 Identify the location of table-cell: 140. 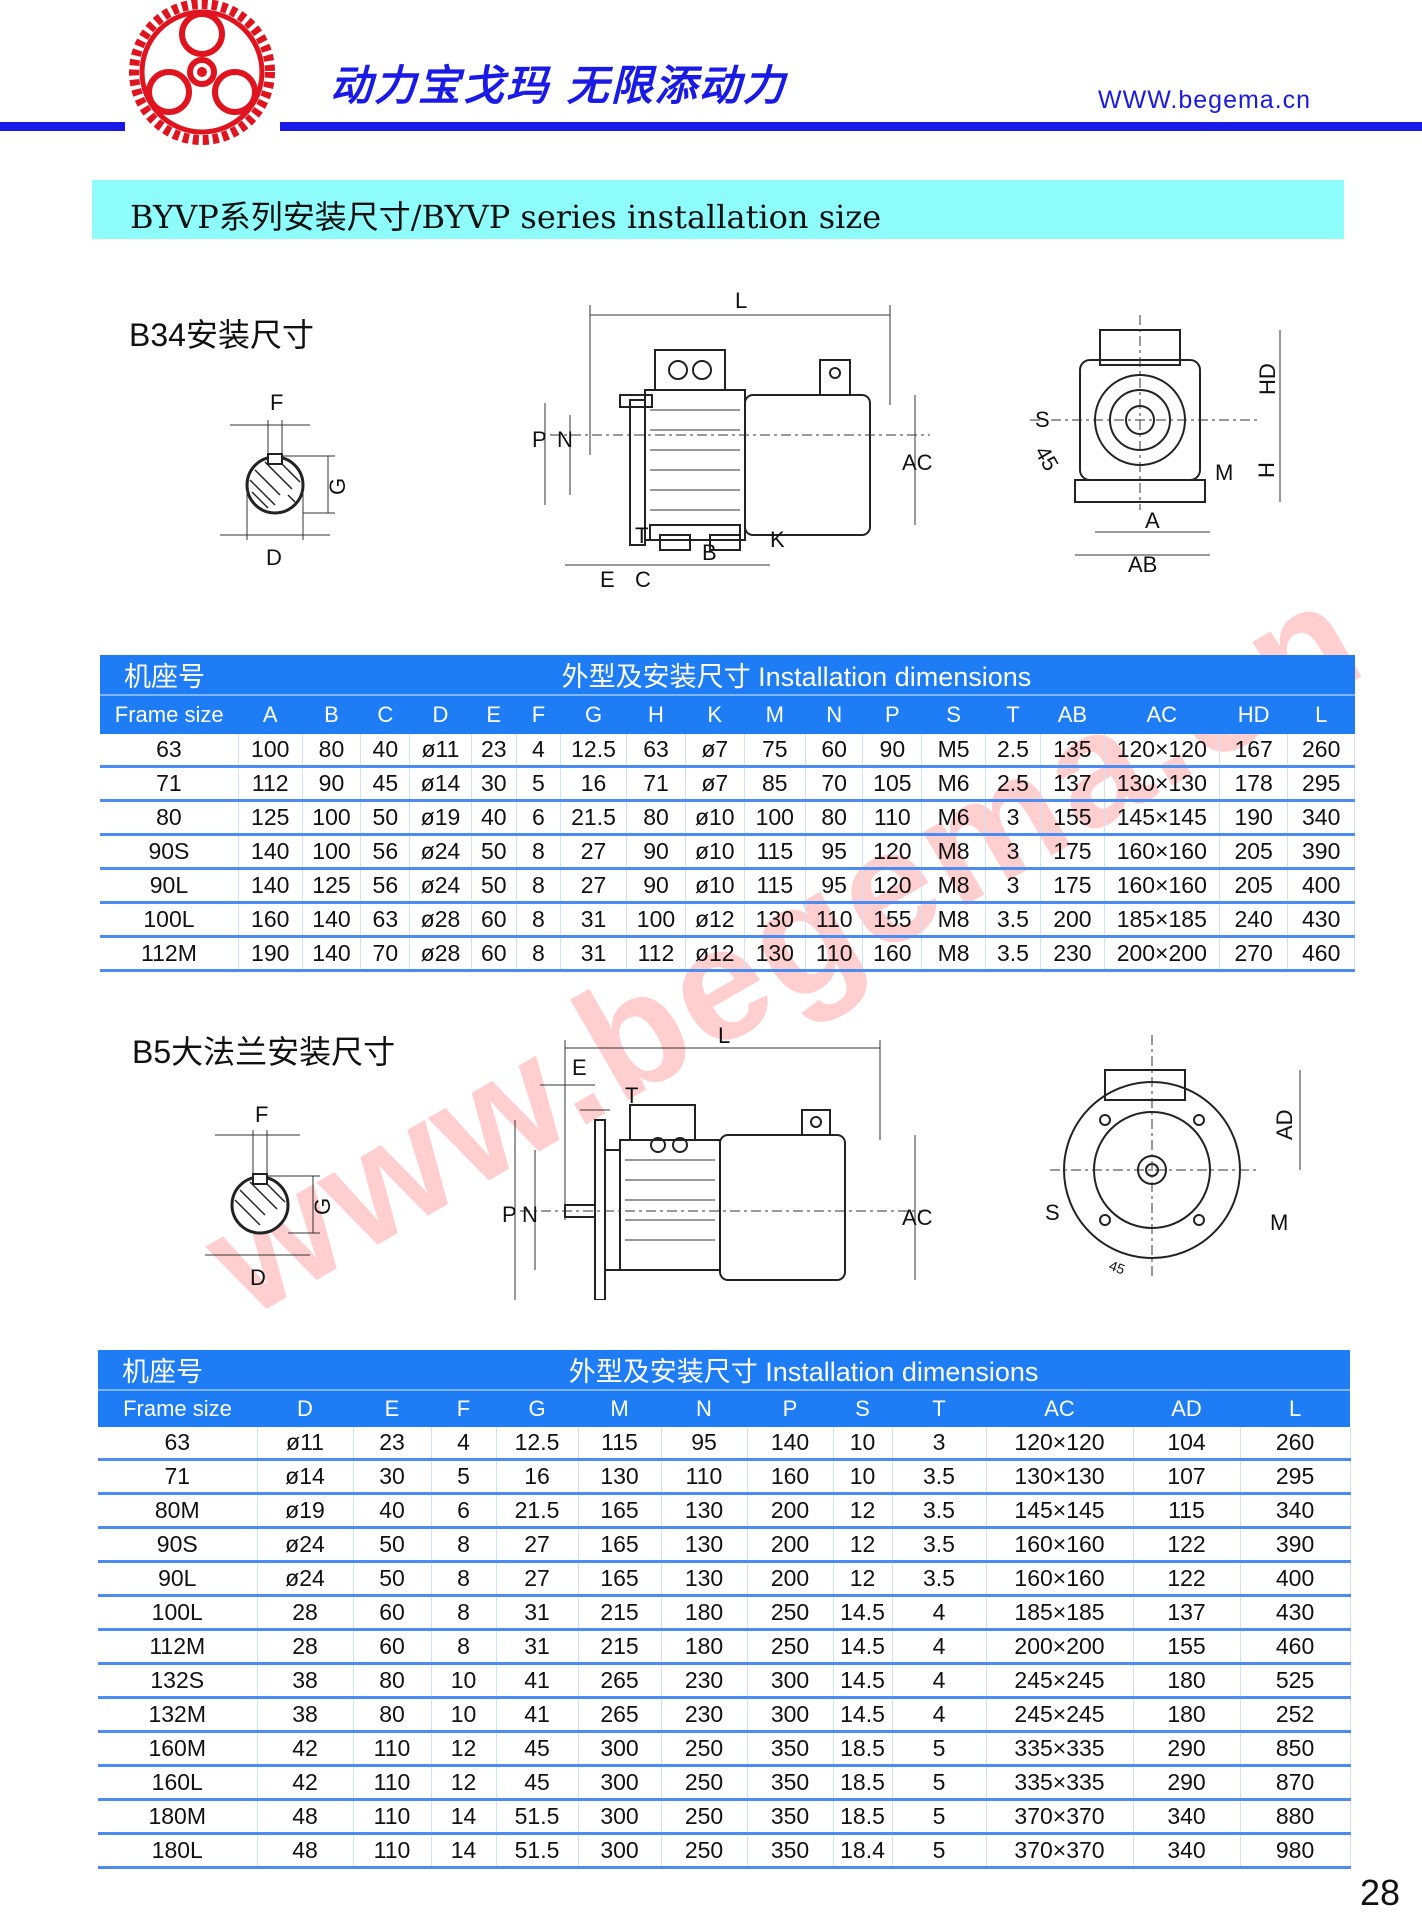
(332, 920).